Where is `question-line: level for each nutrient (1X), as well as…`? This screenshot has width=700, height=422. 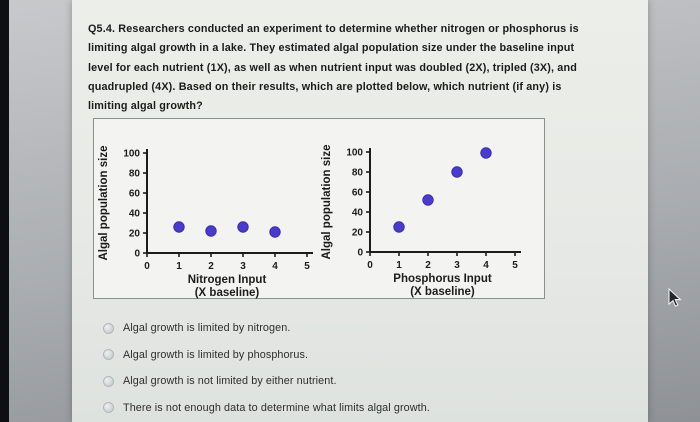
question-line: level for each nutrient (1X), as well as… is located at coordinates (332, 67).